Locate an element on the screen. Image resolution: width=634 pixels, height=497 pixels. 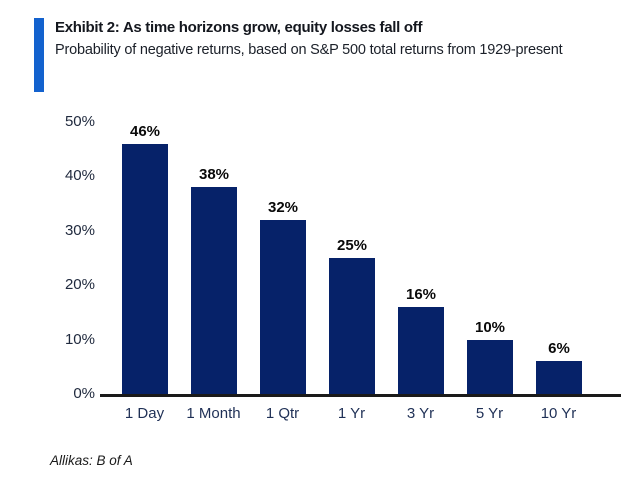
x-category-label: 1 Yr is located at coordinates (351, 413).